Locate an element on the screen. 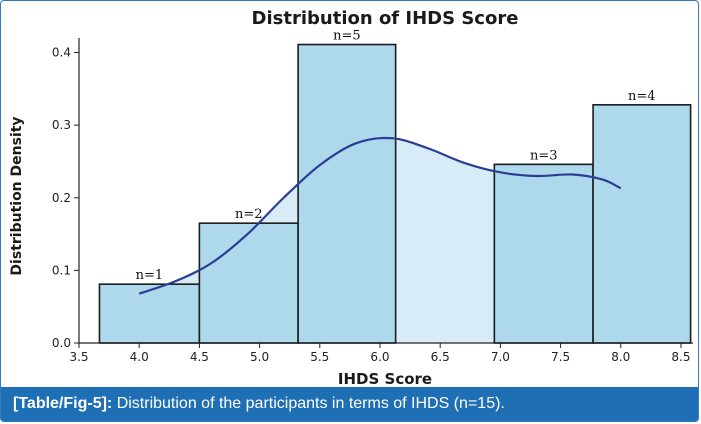 This screenshot has height=424, width=701. bar-count-label: n=5 is located at coordinates (347, 36).